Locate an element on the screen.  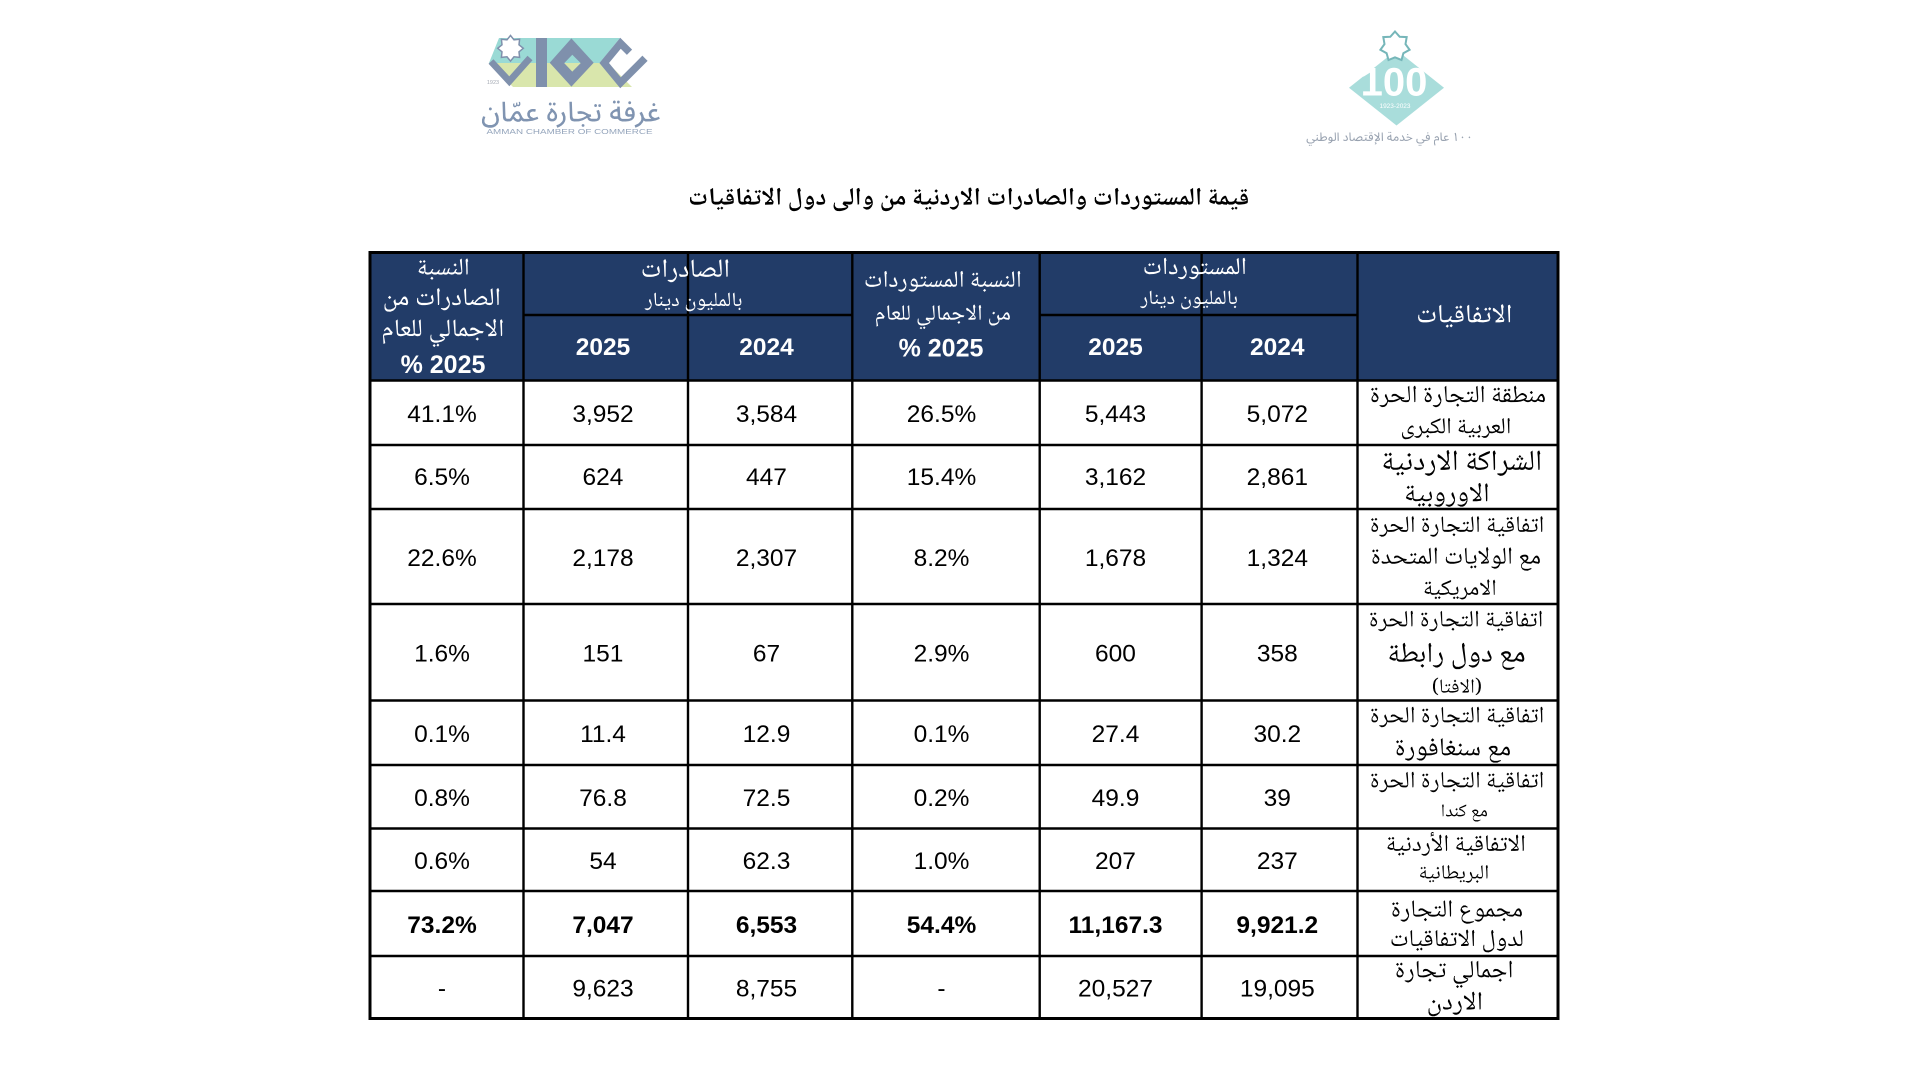
svg-text: 1.0% is located at coordinates (942, 861).